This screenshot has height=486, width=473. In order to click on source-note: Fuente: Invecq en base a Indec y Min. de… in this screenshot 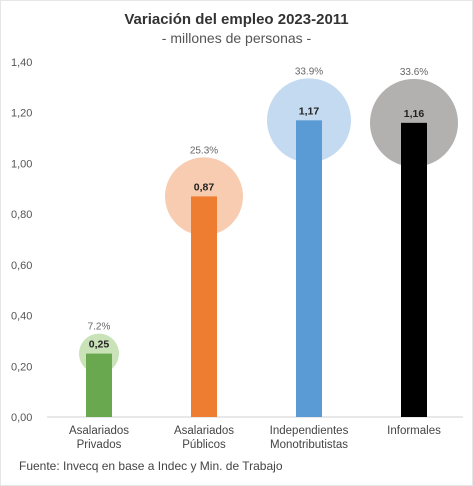, I will do `click(151, 466)`.